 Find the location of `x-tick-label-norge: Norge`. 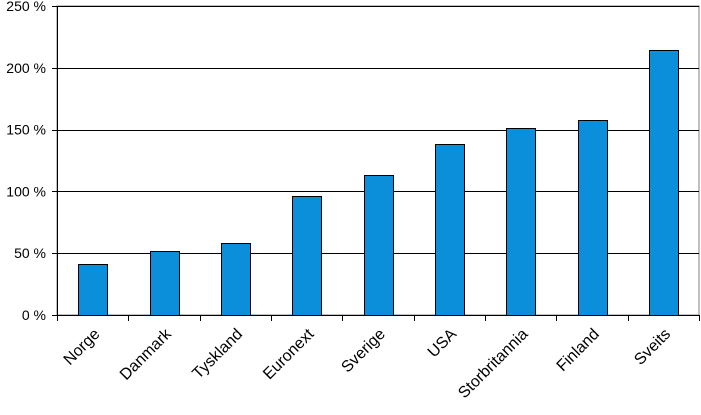

x-tick-label-norge: Norge is located at coordinates (82, 347).